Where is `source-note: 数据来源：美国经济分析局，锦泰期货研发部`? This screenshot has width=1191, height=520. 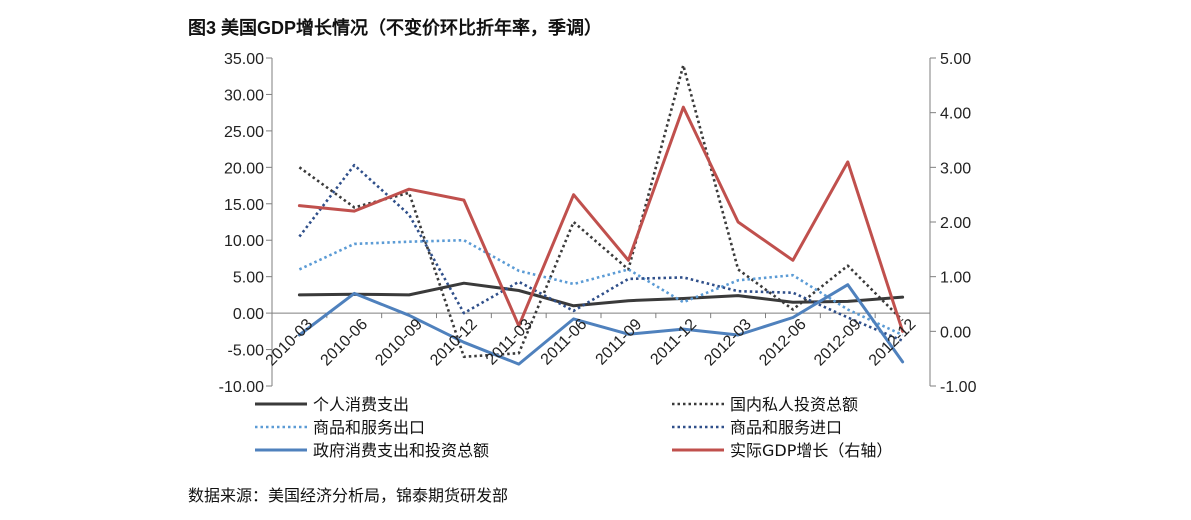
source-note: 数据来源：美国经济分析局，锦泰期货研发部 is located at coordinates (348, 496).